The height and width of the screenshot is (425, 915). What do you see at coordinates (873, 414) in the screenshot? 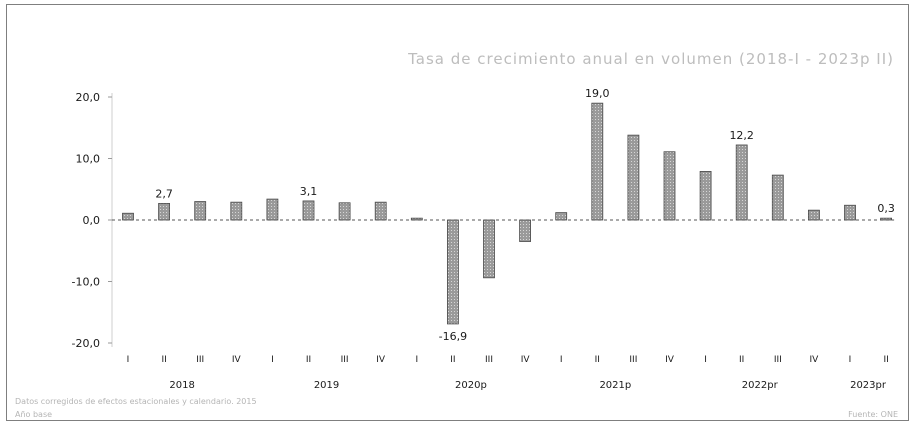
I see `credit-note: Fuente: ONE` at bounding box center [873, 414].